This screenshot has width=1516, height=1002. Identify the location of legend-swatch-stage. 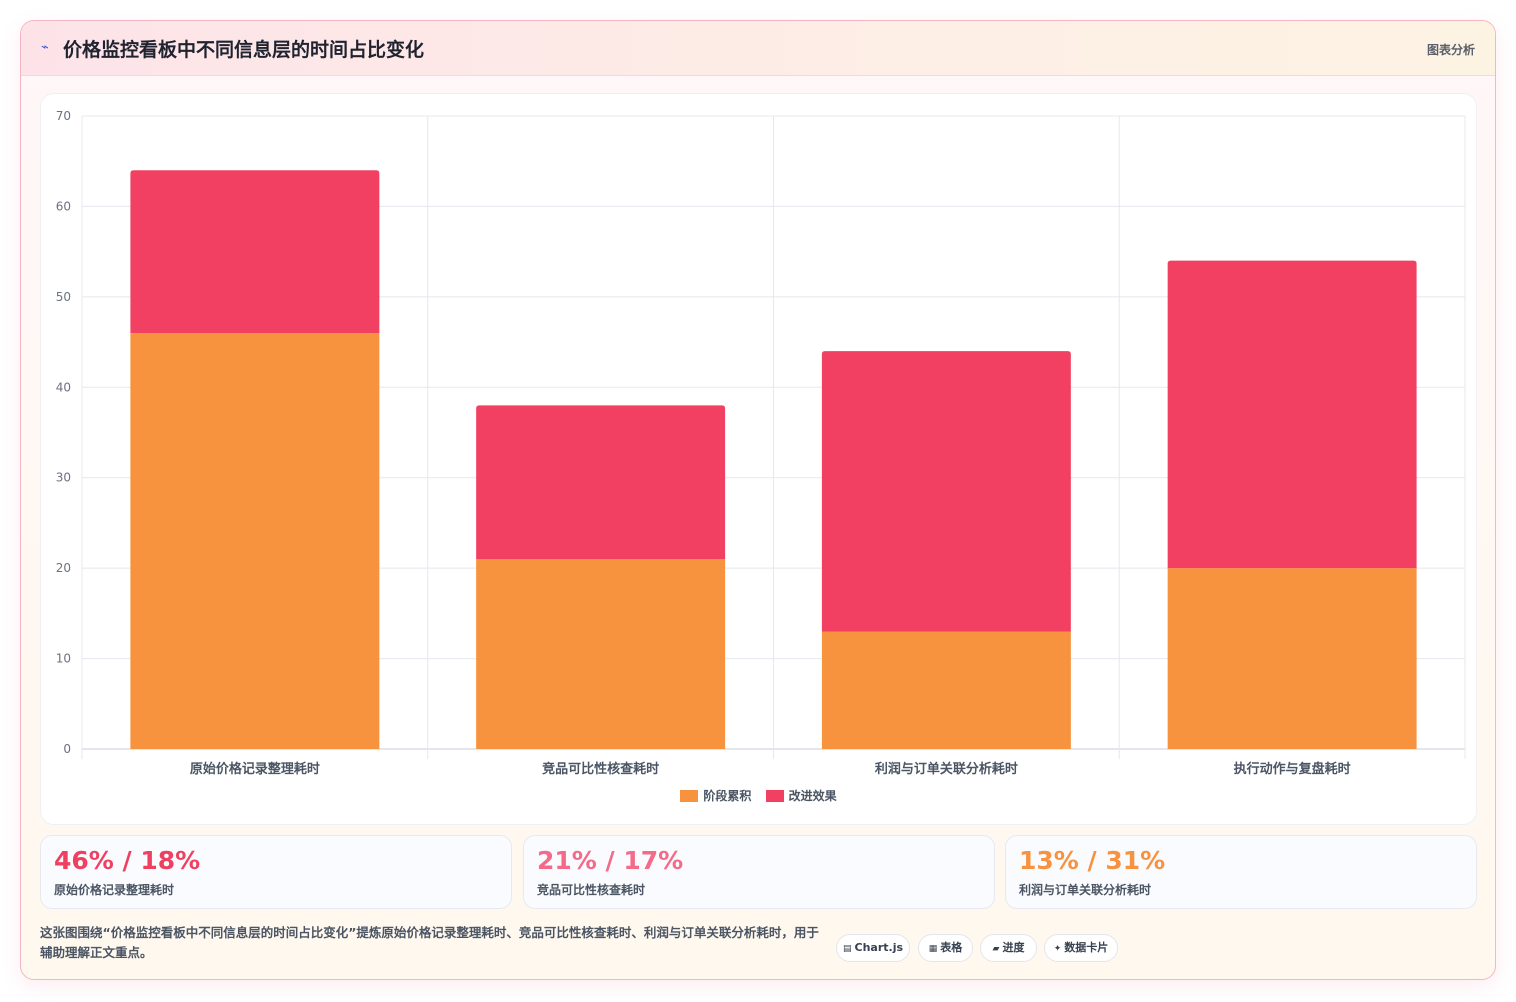
(689, 796).